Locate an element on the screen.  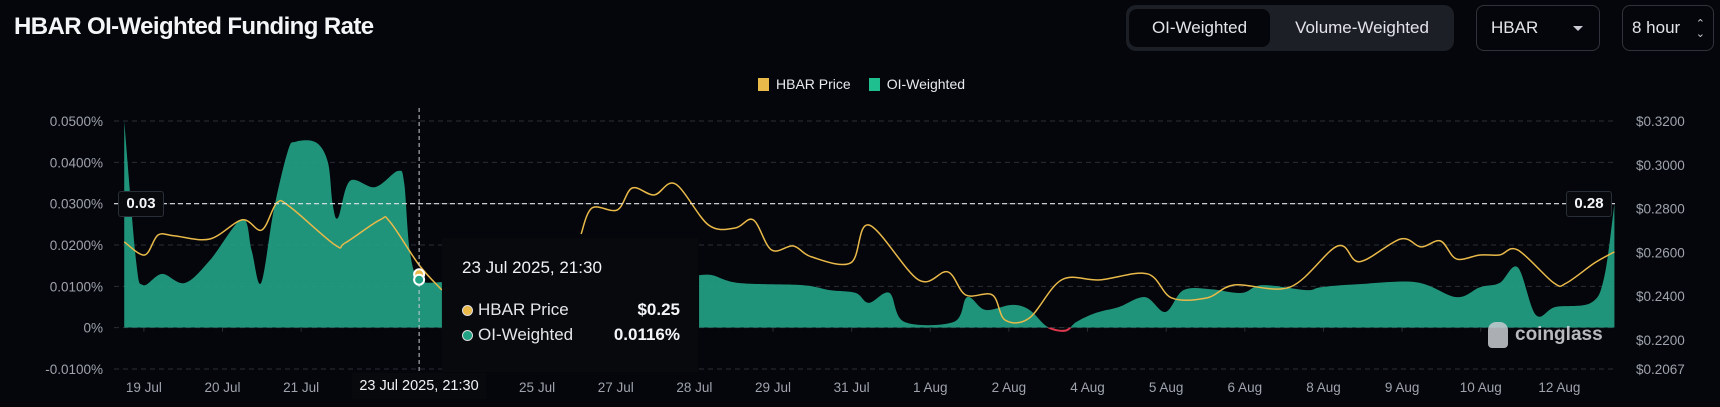
hbar-price-line is located at coordinates (283, 245).